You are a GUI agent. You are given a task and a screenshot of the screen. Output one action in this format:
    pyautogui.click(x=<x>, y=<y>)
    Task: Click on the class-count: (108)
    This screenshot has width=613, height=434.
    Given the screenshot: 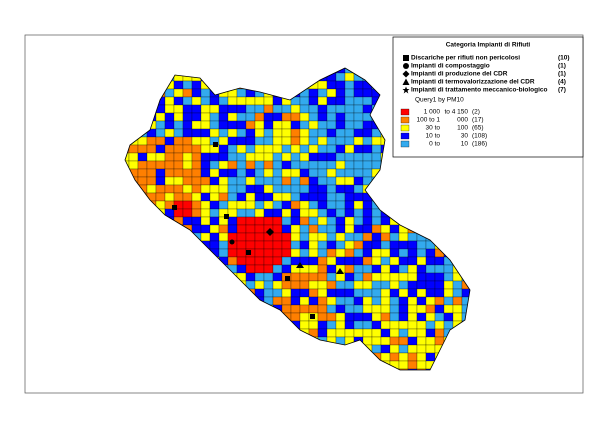 What is the action you would take?
    pyautogui.click(x=479, y=136)
    